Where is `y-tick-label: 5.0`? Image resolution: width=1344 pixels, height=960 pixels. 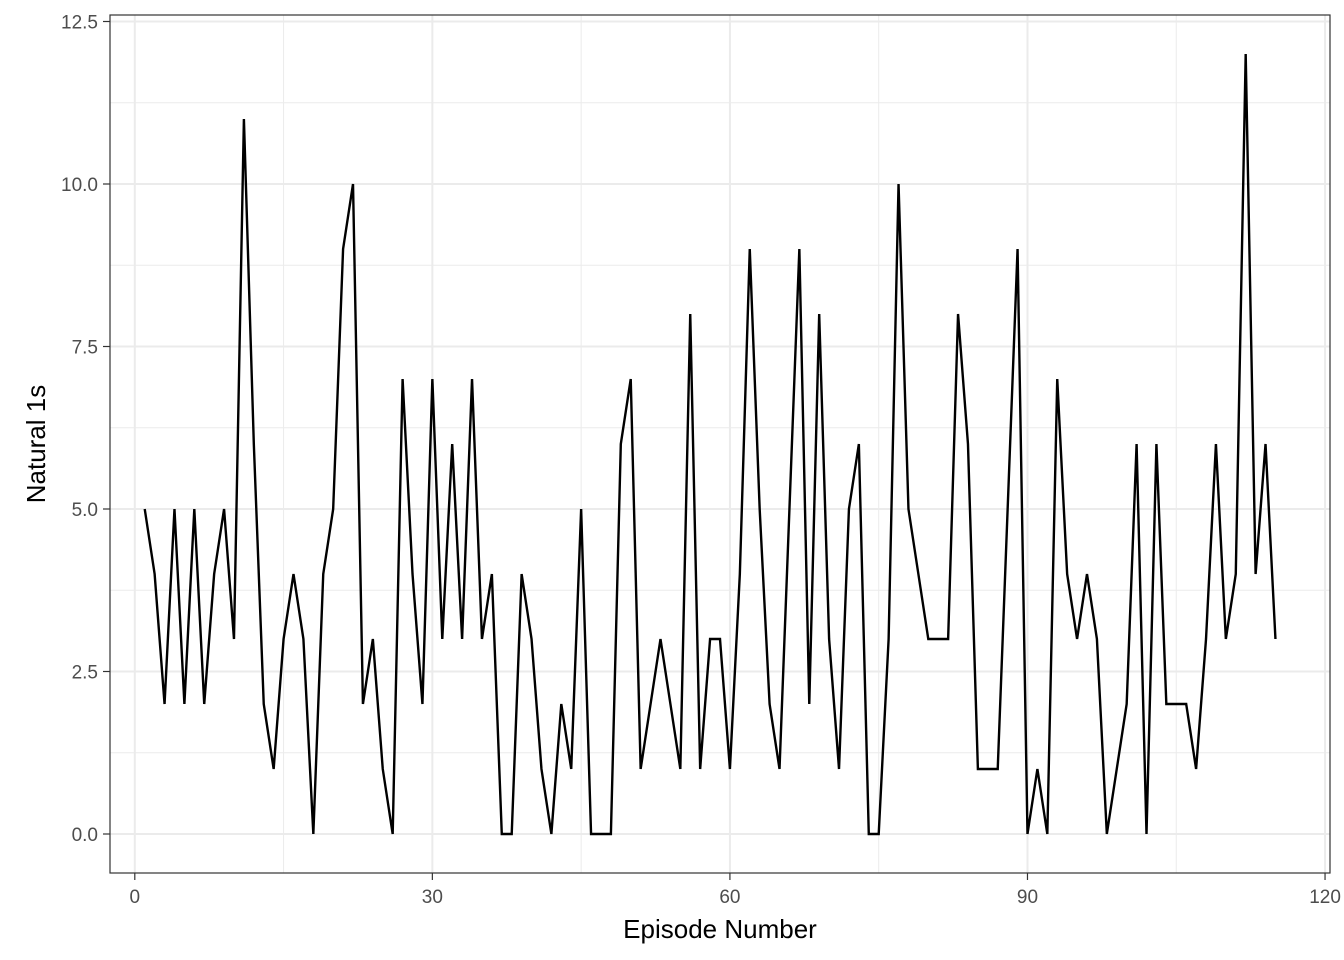
y-tick-label: 5.0 is located at coordinates (85, 510).